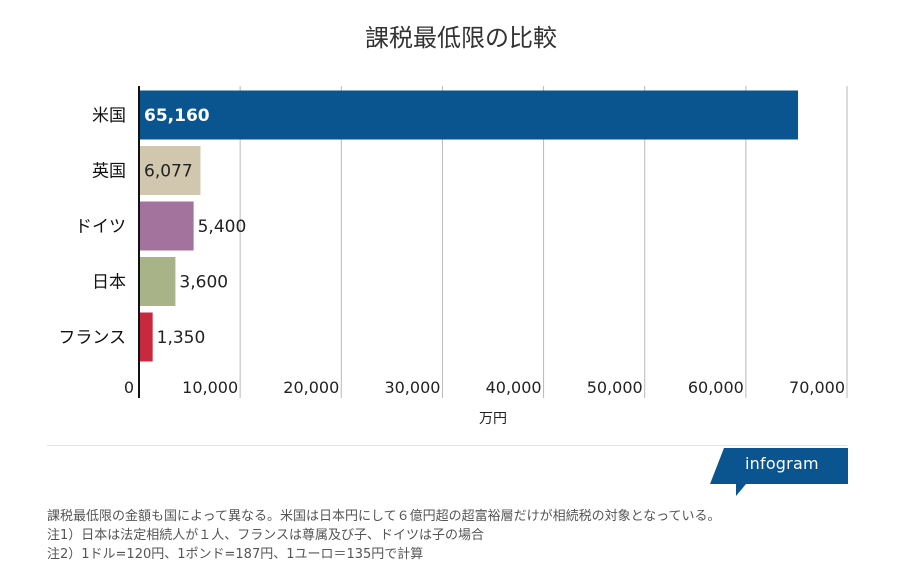 This screenshot has height=580, width=922. What do you see at coordinates (203, 283) in the screenshot?
I see `data-label: 3,600` at bounding box center [203, 283].